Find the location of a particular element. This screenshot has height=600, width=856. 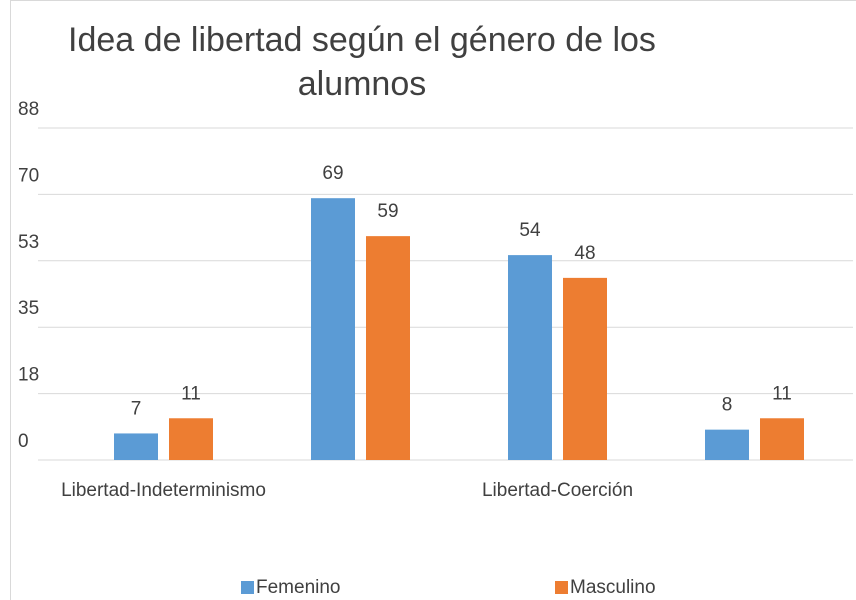

data-label: 69 is located at coordinates (332, 173).